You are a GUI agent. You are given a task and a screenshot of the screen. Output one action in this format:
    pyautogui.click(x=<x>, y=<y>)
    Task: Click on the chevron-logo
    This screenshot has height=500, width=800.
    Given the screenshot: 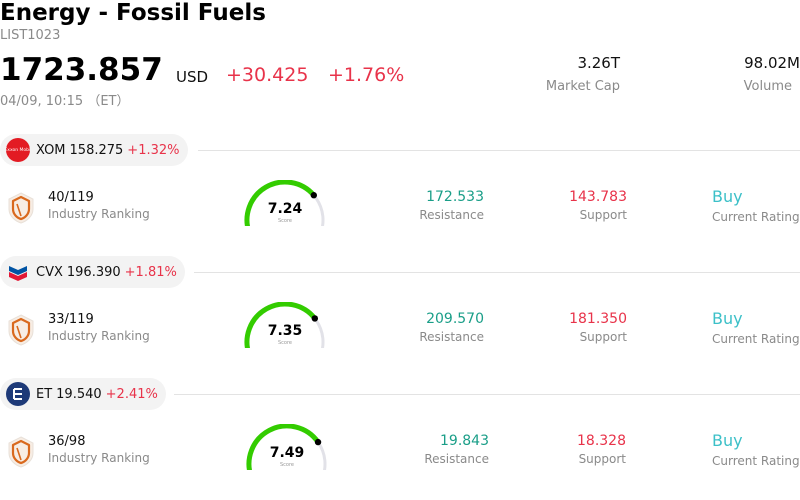 What is the action you would take?
    pyautogui.click(x=18, y=272)
    